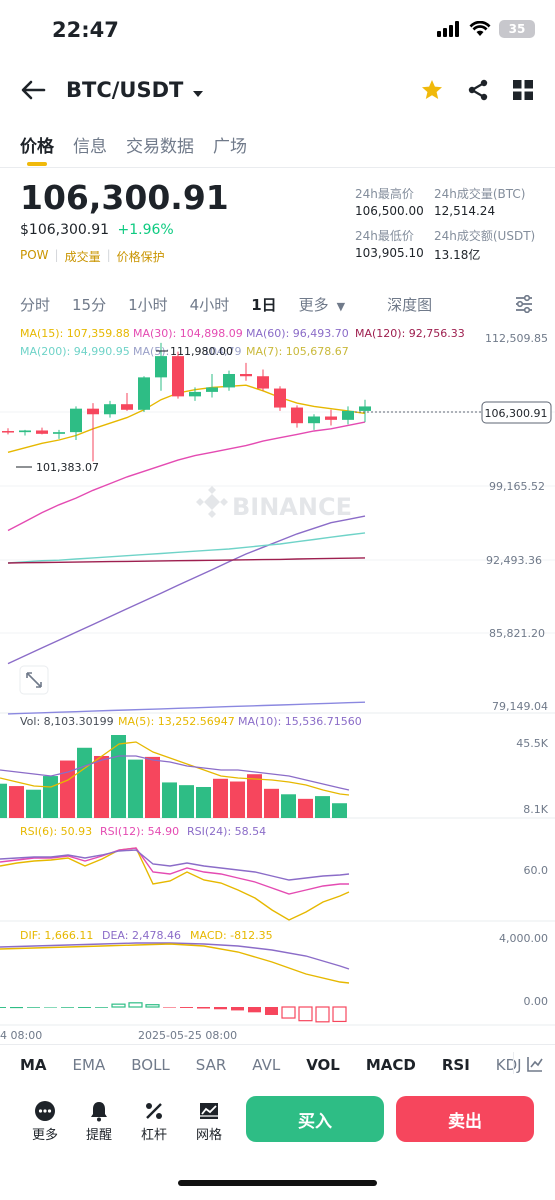  What do you see at coordinates (37, 147) in the screenshot?
I see `tab-price: 价格` at bounding box center [37, 147].